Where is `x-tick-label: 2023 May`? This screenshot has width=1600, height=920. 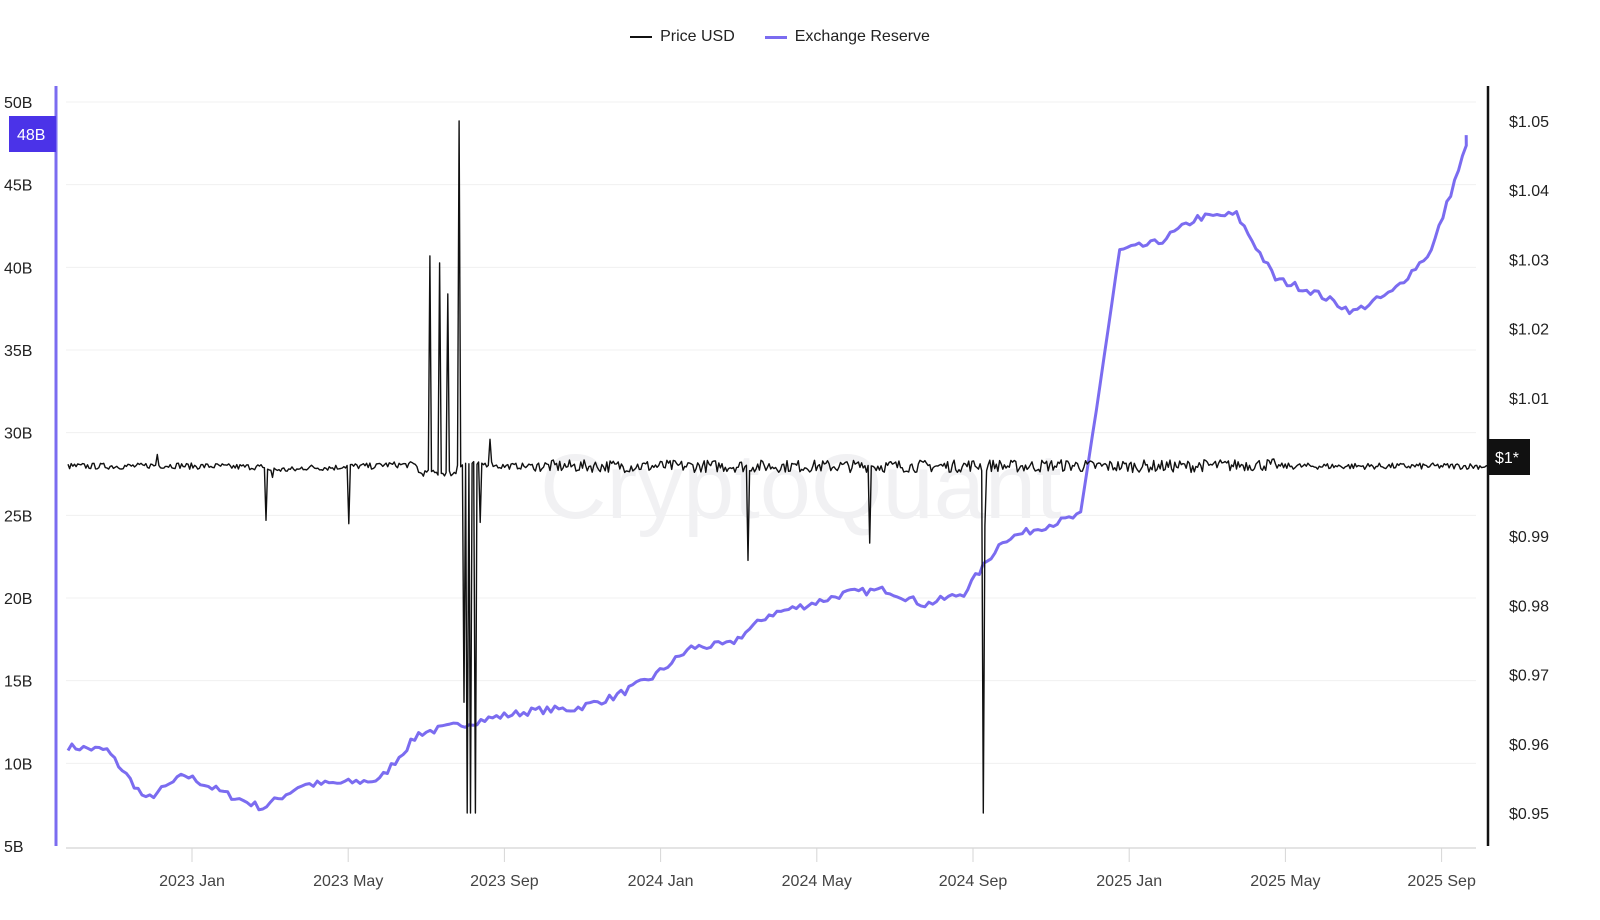
x-tick-label: 2023 May is located at coordinates (348, 881).